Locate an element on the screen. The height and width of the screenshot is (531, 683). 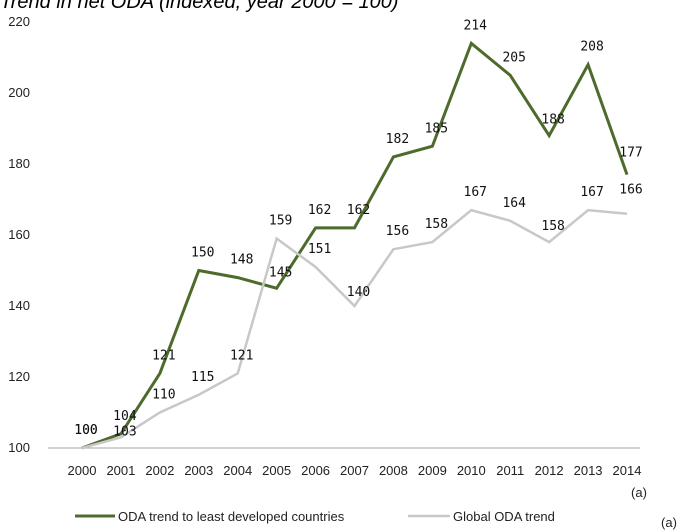
x-tick-label: 2009 is located at coordinates (432, 470).